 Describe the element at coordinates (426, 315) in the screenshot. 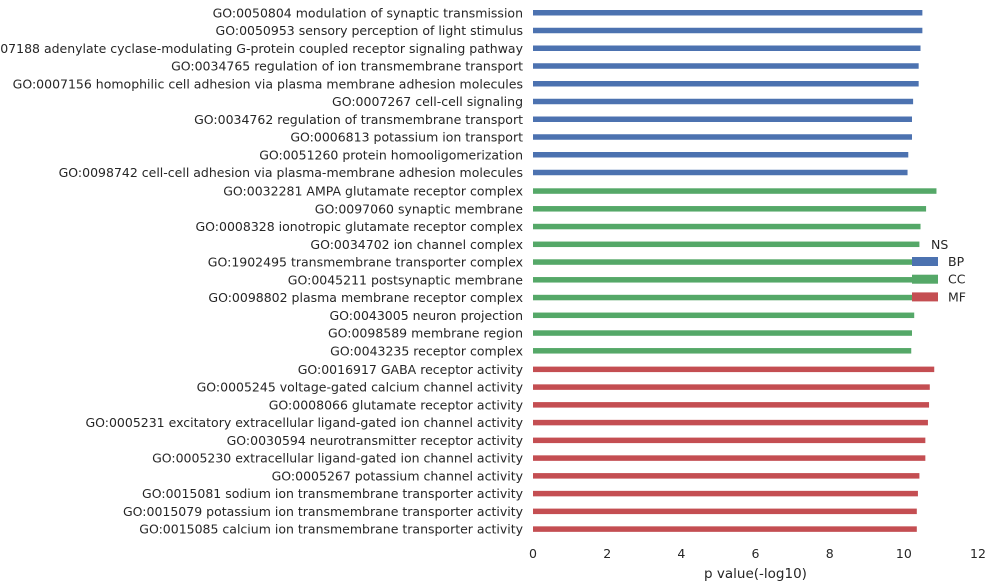

I see `category-label: GO:0043005 neuron projection` at that location.